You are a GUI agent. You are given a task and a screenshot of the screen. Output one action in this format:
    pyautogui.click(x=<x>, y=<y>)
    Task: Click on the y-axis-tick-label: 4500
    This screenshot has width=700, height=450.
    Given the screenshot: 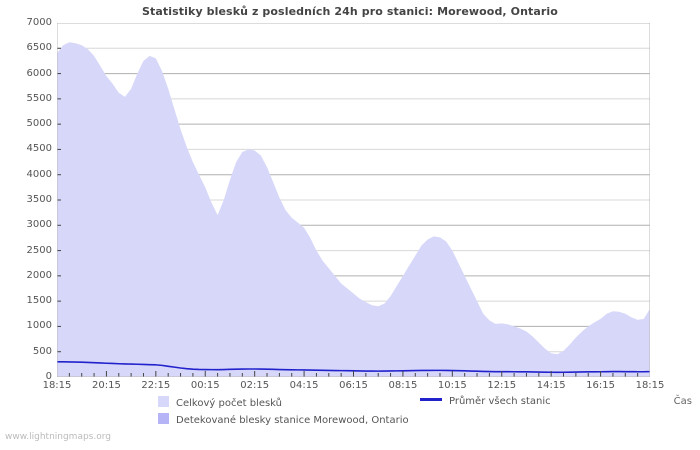 What is the action you would take?
    pyautogui.click(x=39, y=149)
    